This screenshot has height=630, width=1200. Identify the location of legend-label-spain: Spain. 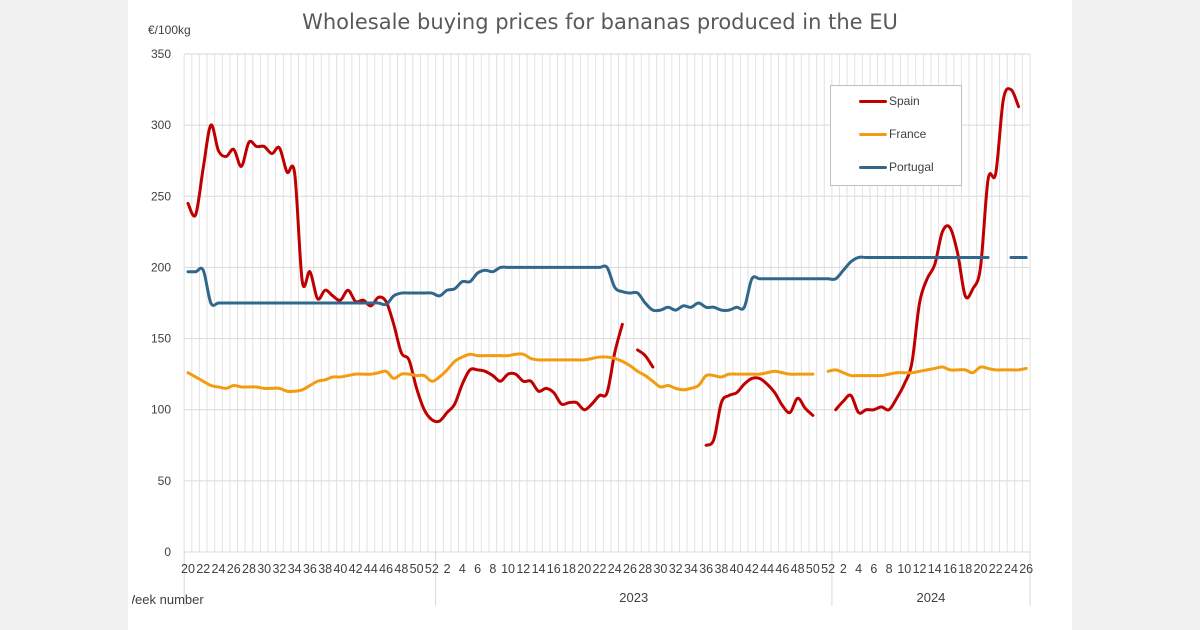
(904, 101).